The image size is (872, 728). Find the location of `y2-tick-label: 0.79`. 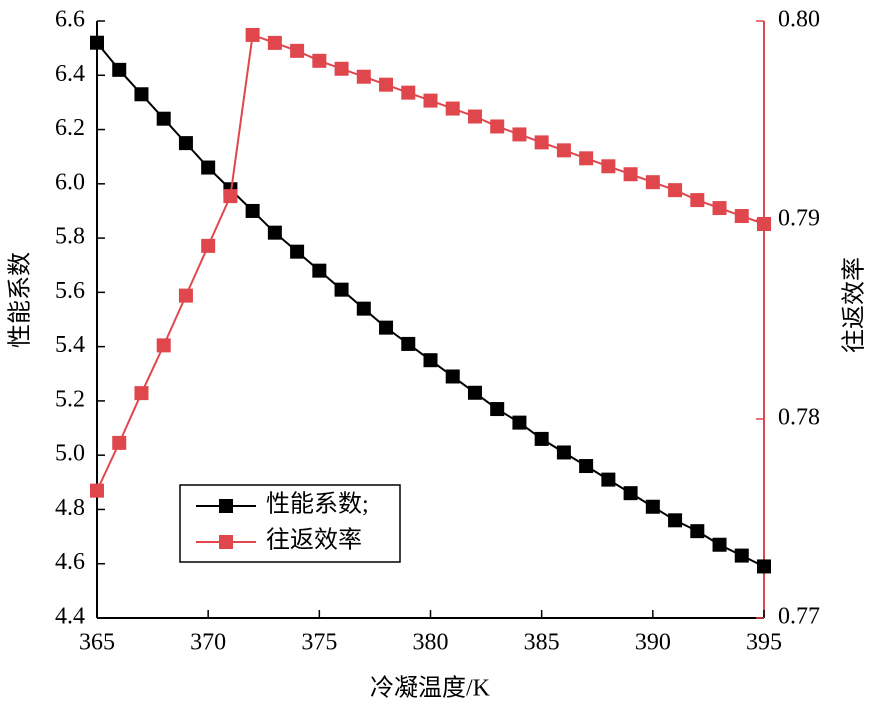

y2-tick-label: 0.79 is located at coordinates (799, 219).